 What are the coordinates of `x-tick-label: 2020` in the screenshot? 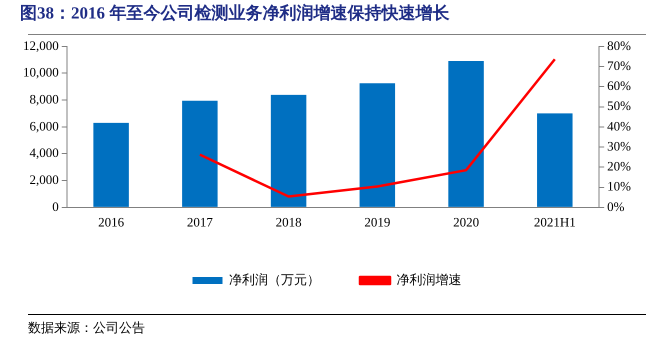 It's located at (466, 222).